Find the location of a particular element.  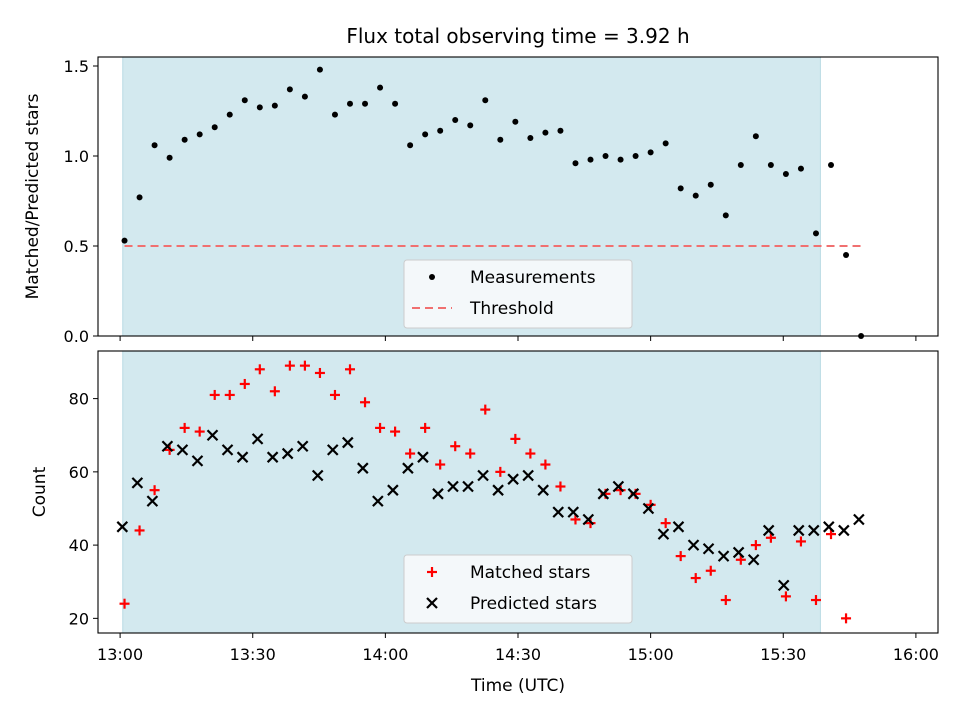

y-tick-label: 0.5 is located at coordinates (76, 246).